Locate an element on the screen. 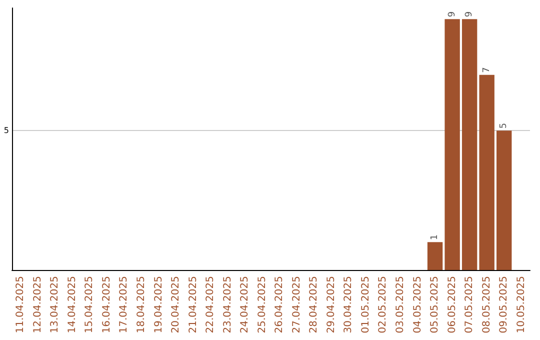 Image resolution: width=540 pixels, height=340 pixels. x-tick-label: 21.04.2025 is located at coordinates (193, 305).